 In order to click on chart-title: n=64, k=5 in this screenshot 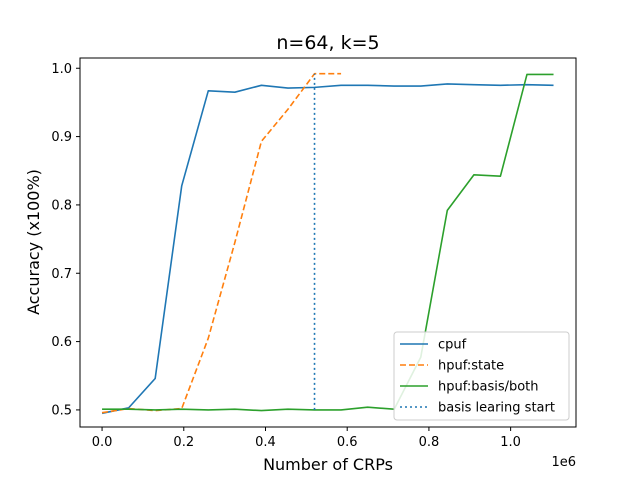, I will do `click(327, 43)`.